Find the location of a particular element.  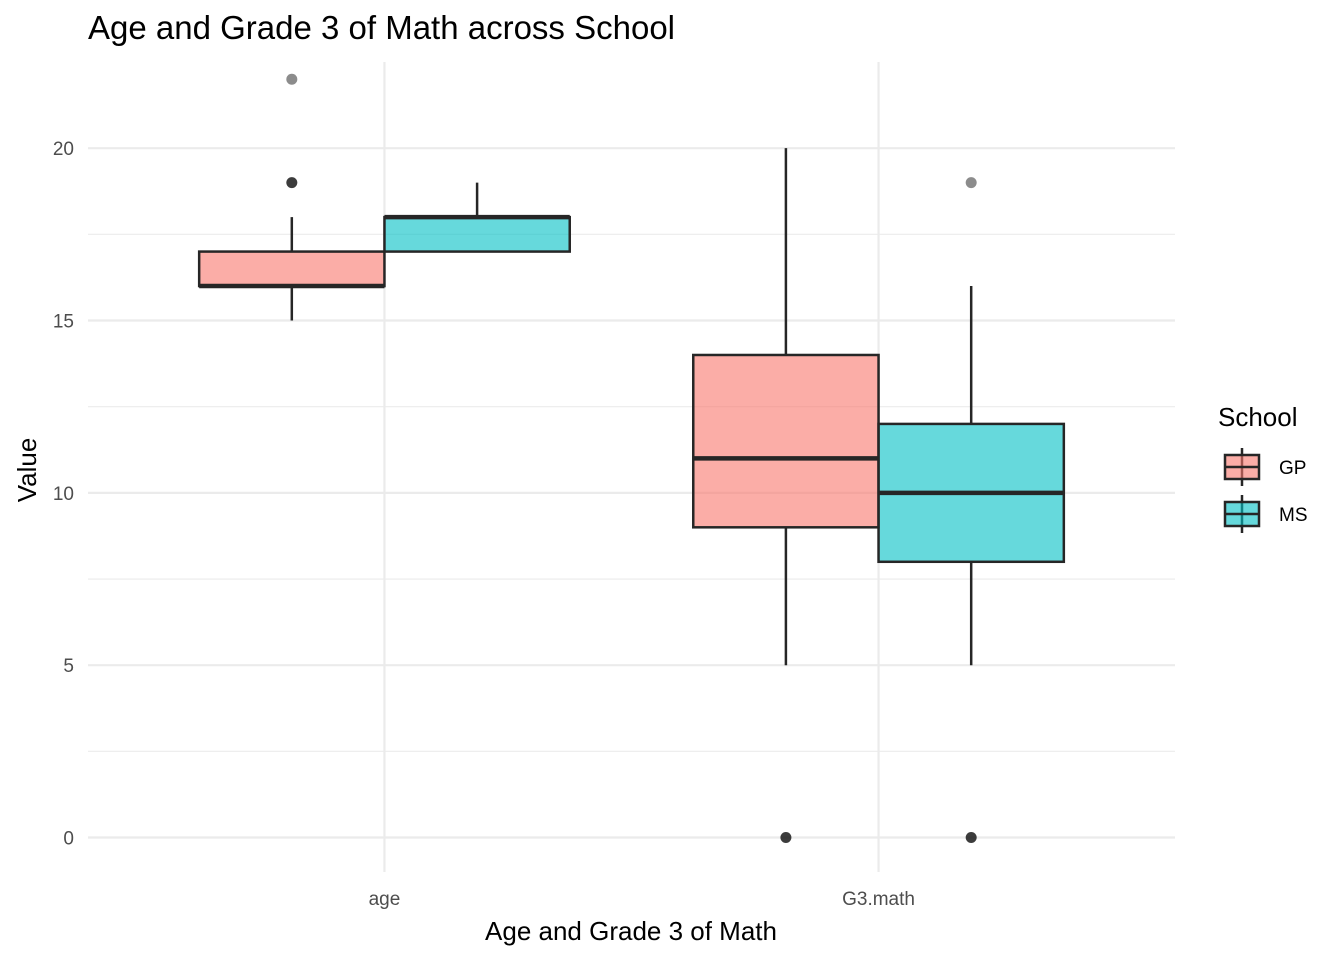

legend-label: MS is located at coordinates (1293, 515).